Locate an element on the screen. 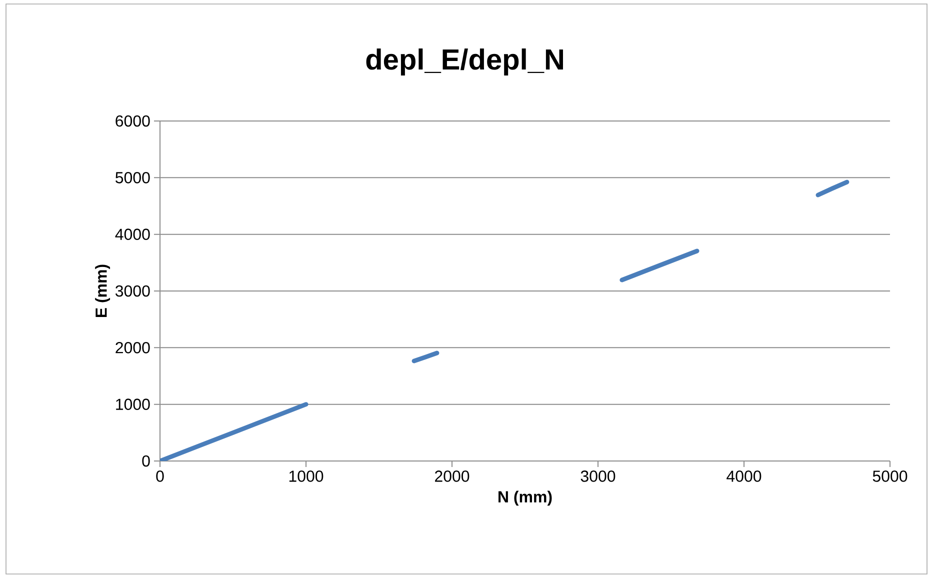  x-axis-title: N (mm) is located at coordinates (525, 498).